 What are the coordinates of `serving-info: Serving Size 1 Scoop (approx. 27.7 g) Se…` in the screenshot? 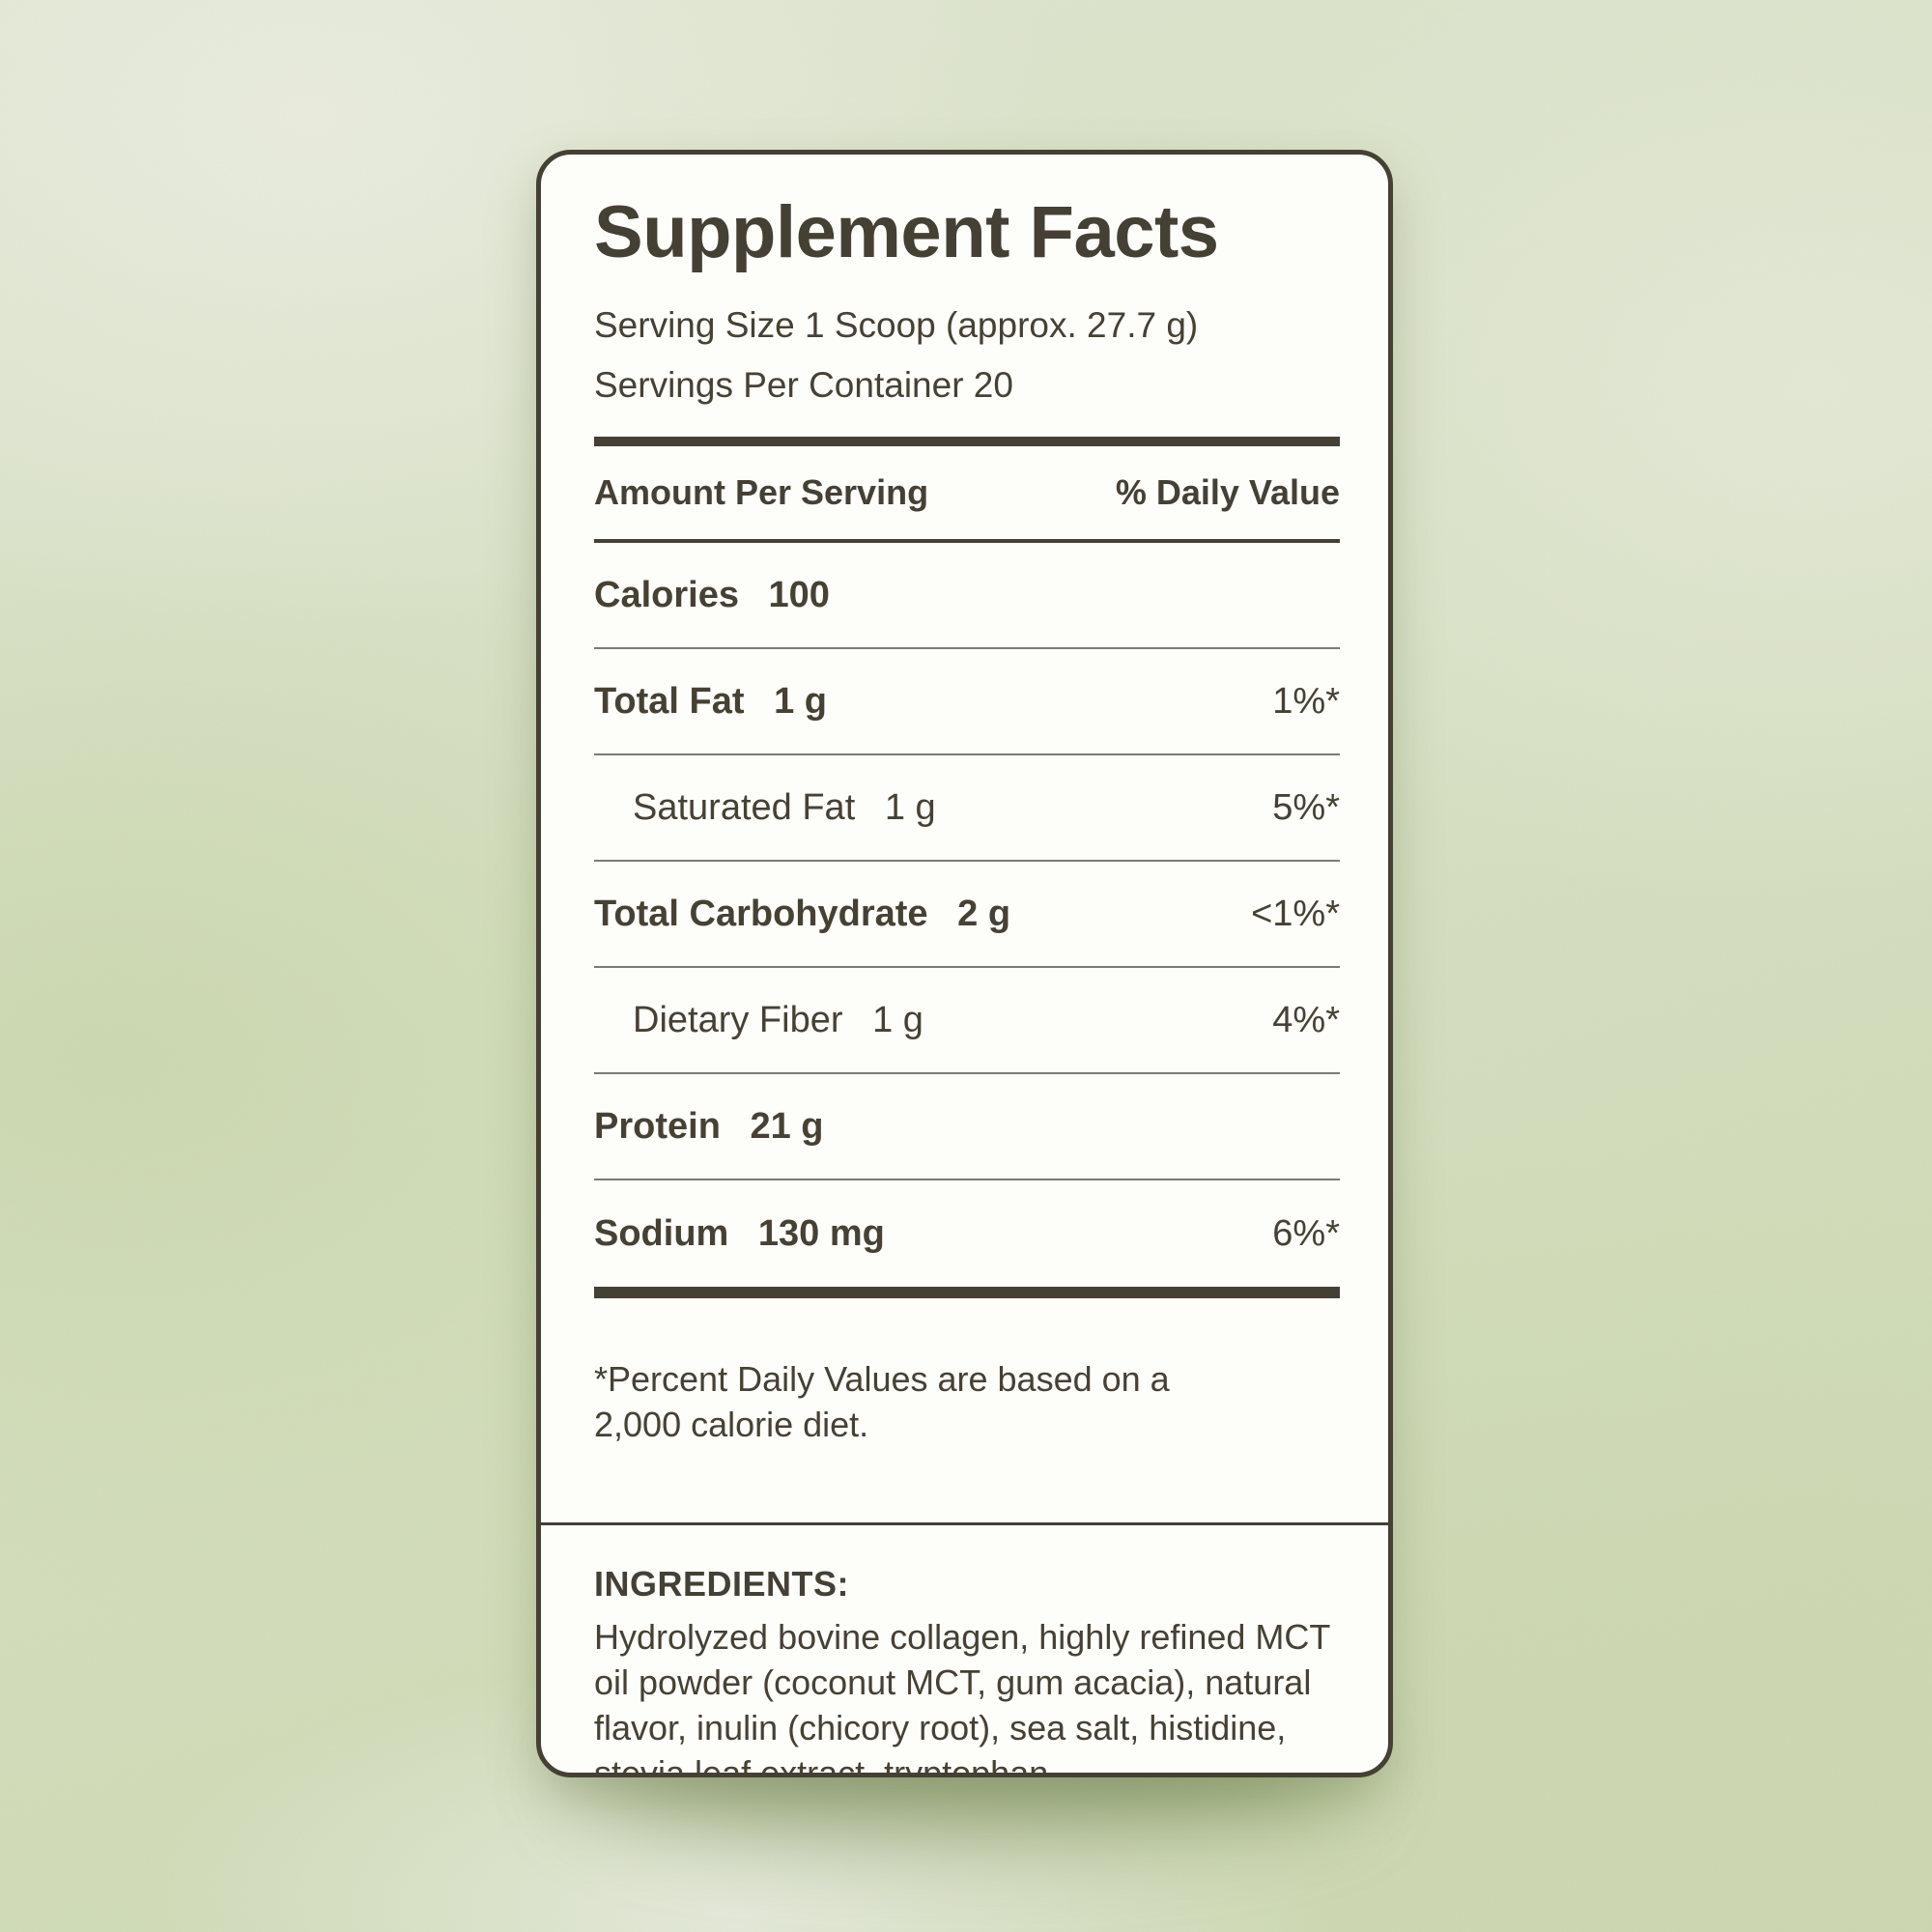 It's located at (967, 355).